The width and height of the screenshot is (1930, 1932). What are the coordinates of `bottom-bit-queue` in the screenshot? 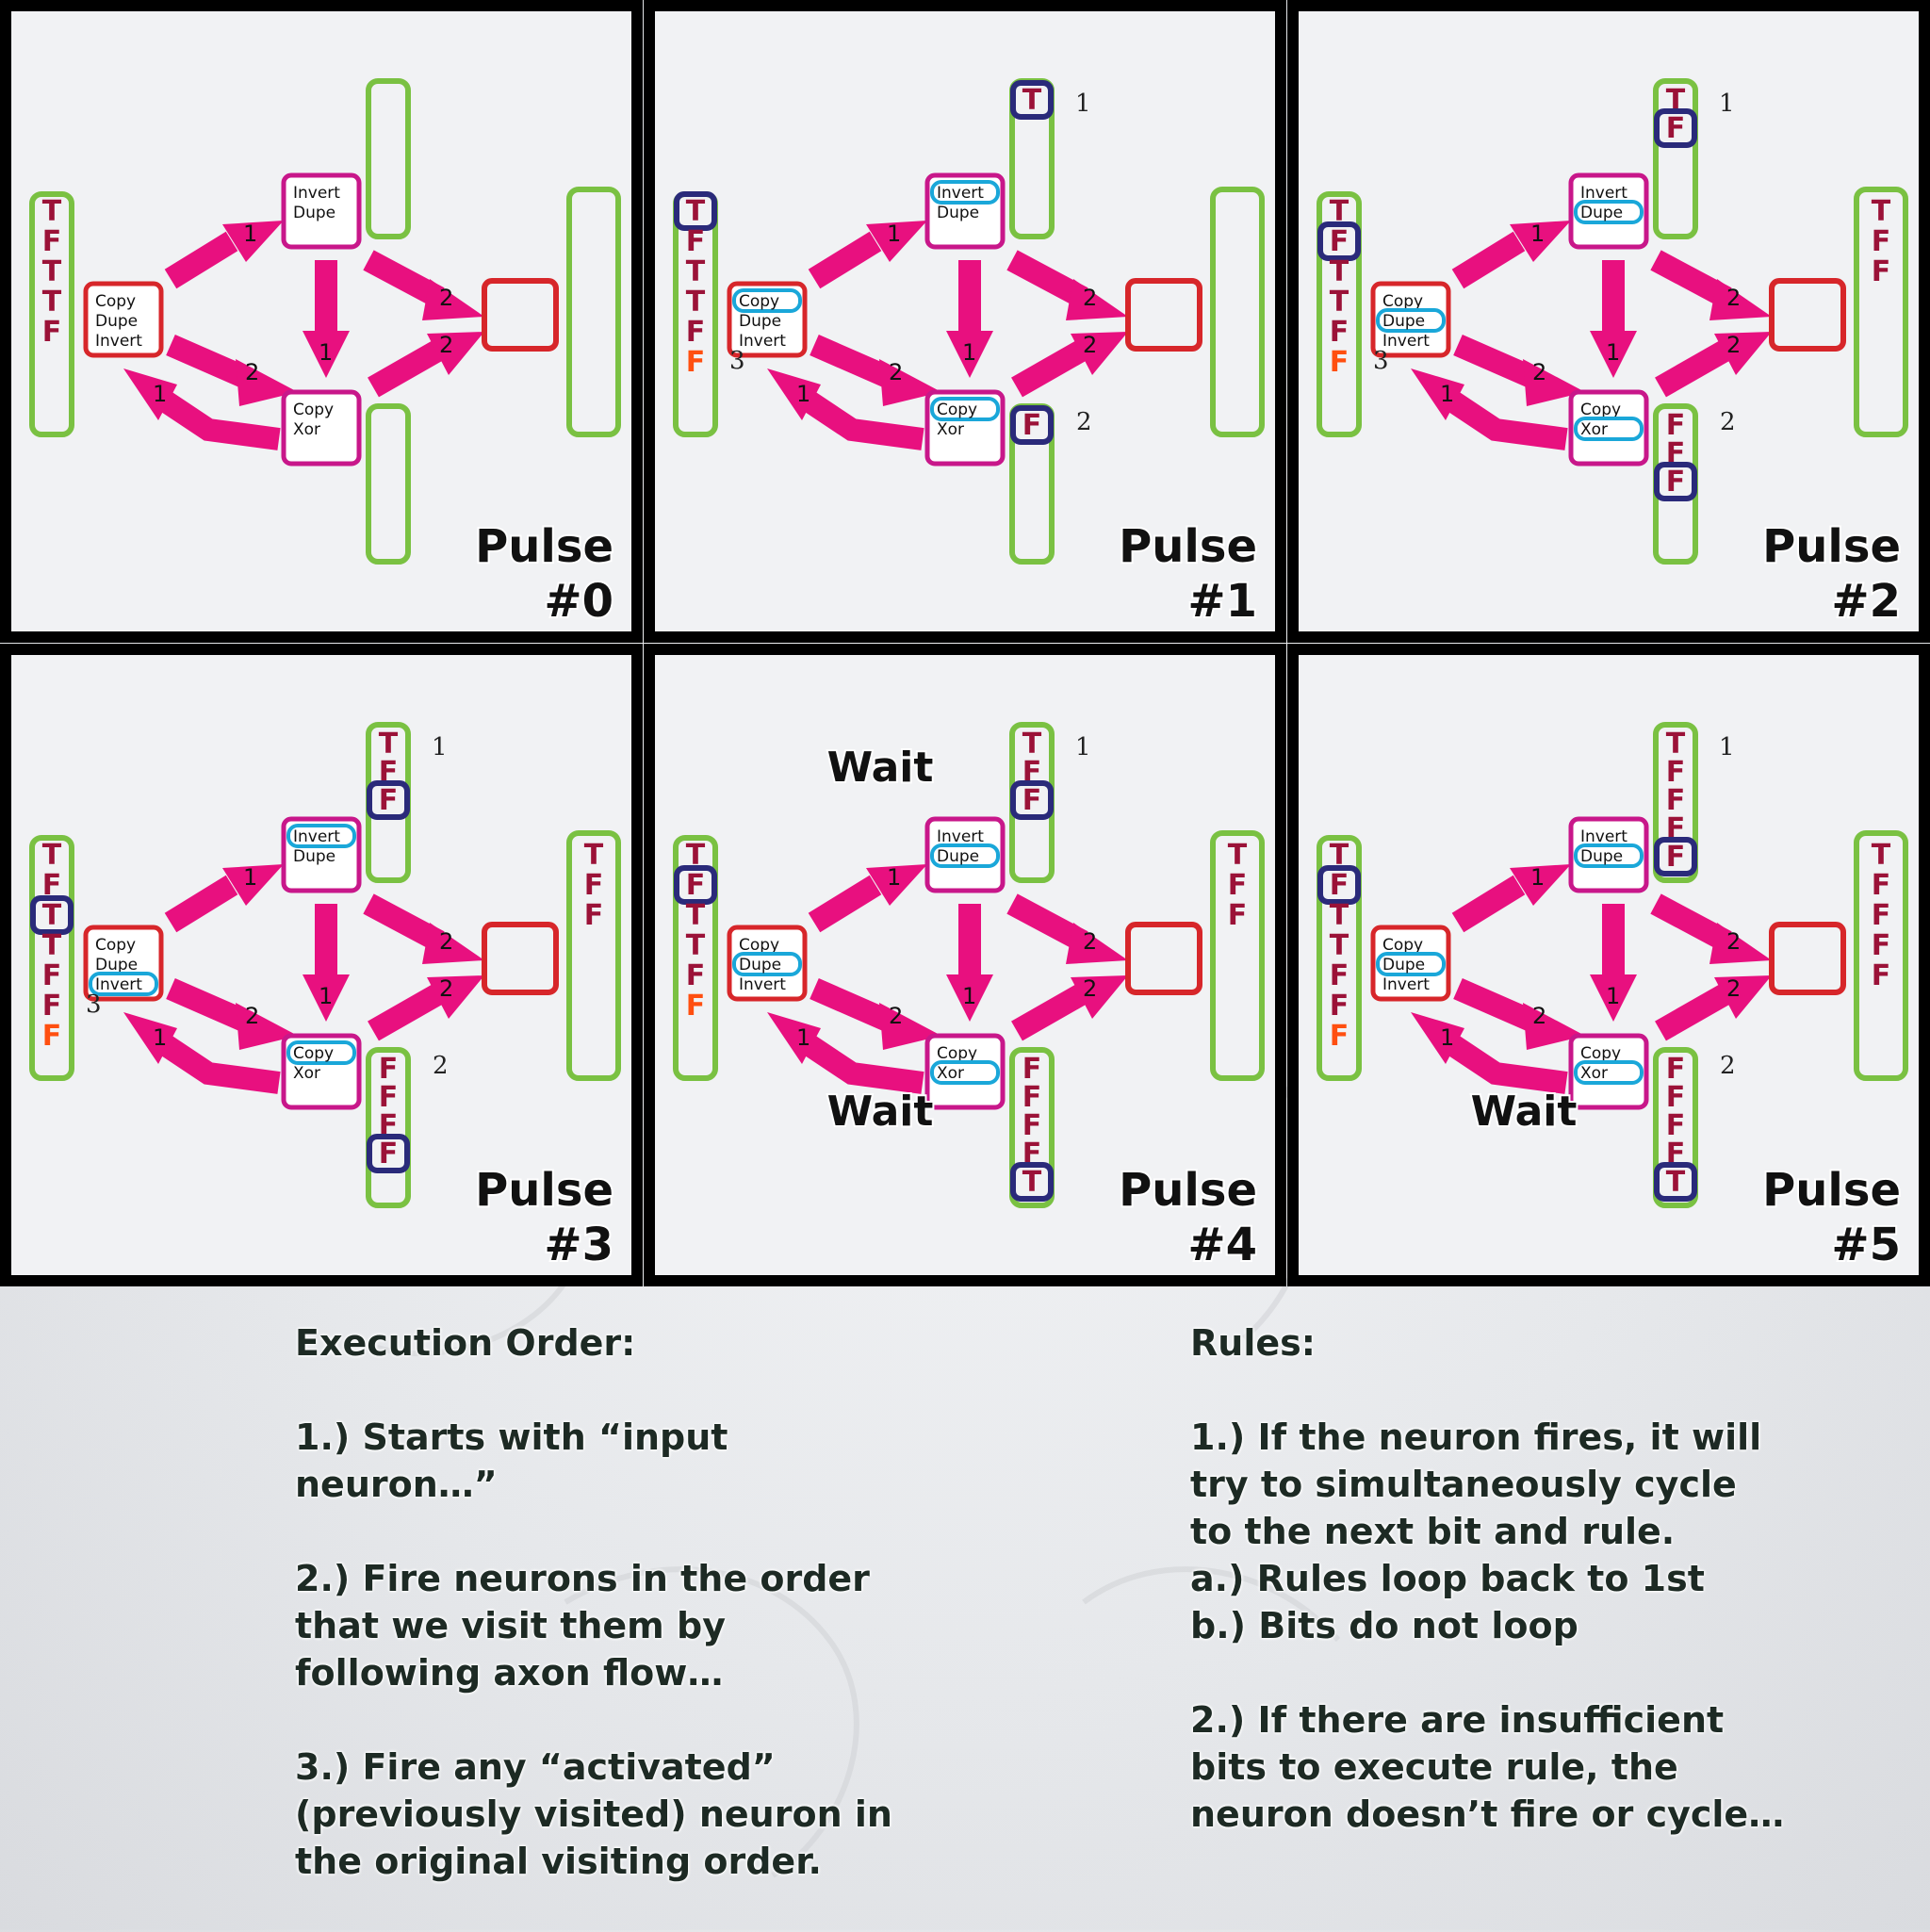 It's located at (388, 484).